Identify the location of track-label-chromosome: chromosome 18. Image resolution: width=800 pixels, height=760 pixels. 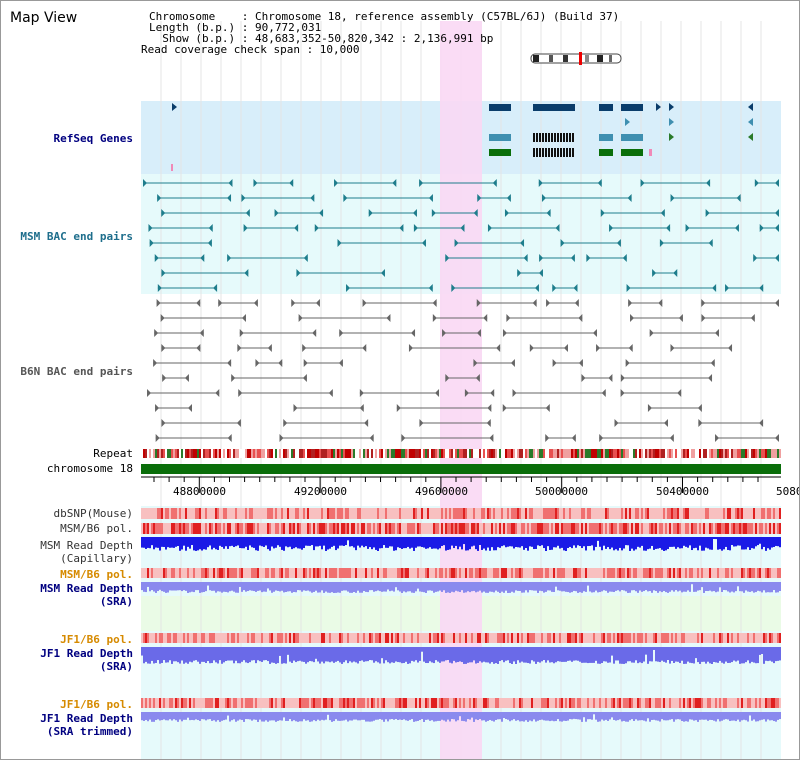
(89, 468).